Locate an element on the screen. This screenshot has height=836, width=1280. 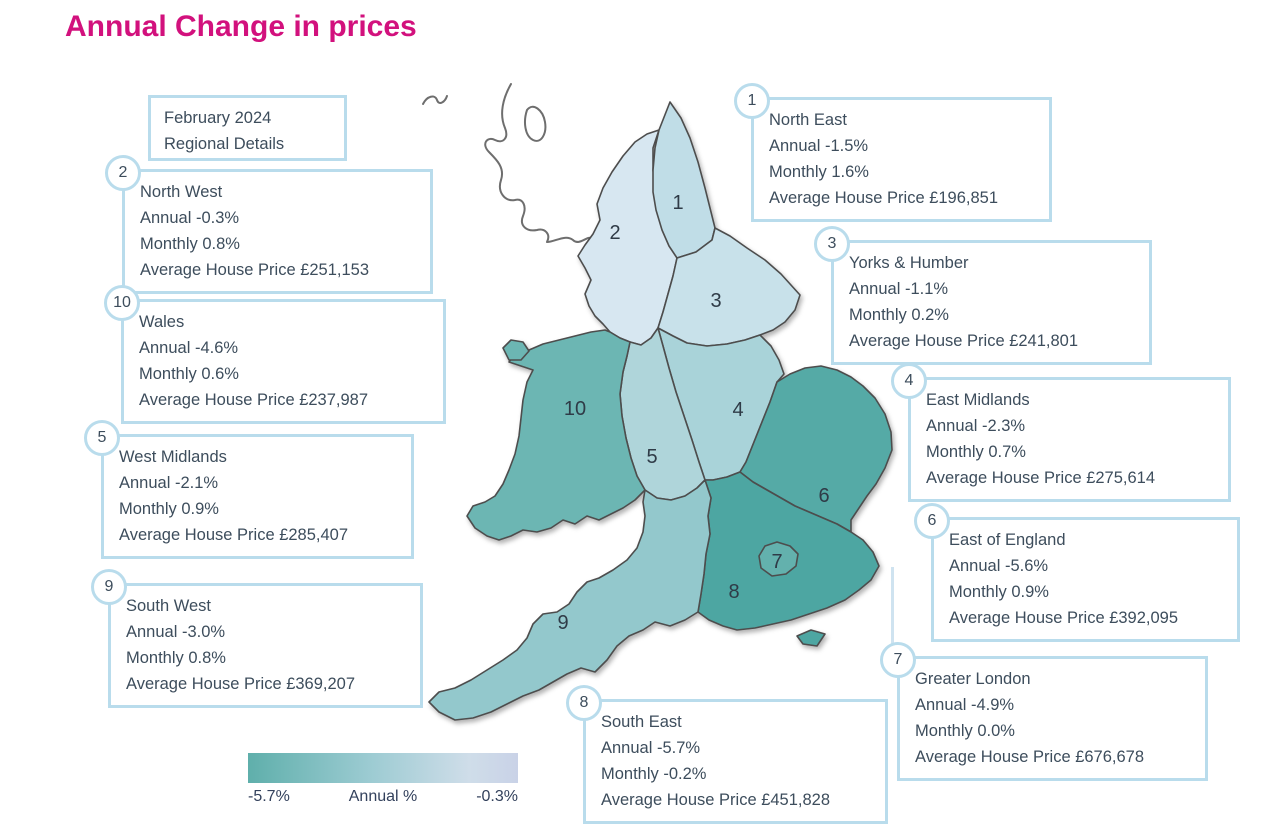
legend-min-label: -5.7% is located at coordinates (269, 796).